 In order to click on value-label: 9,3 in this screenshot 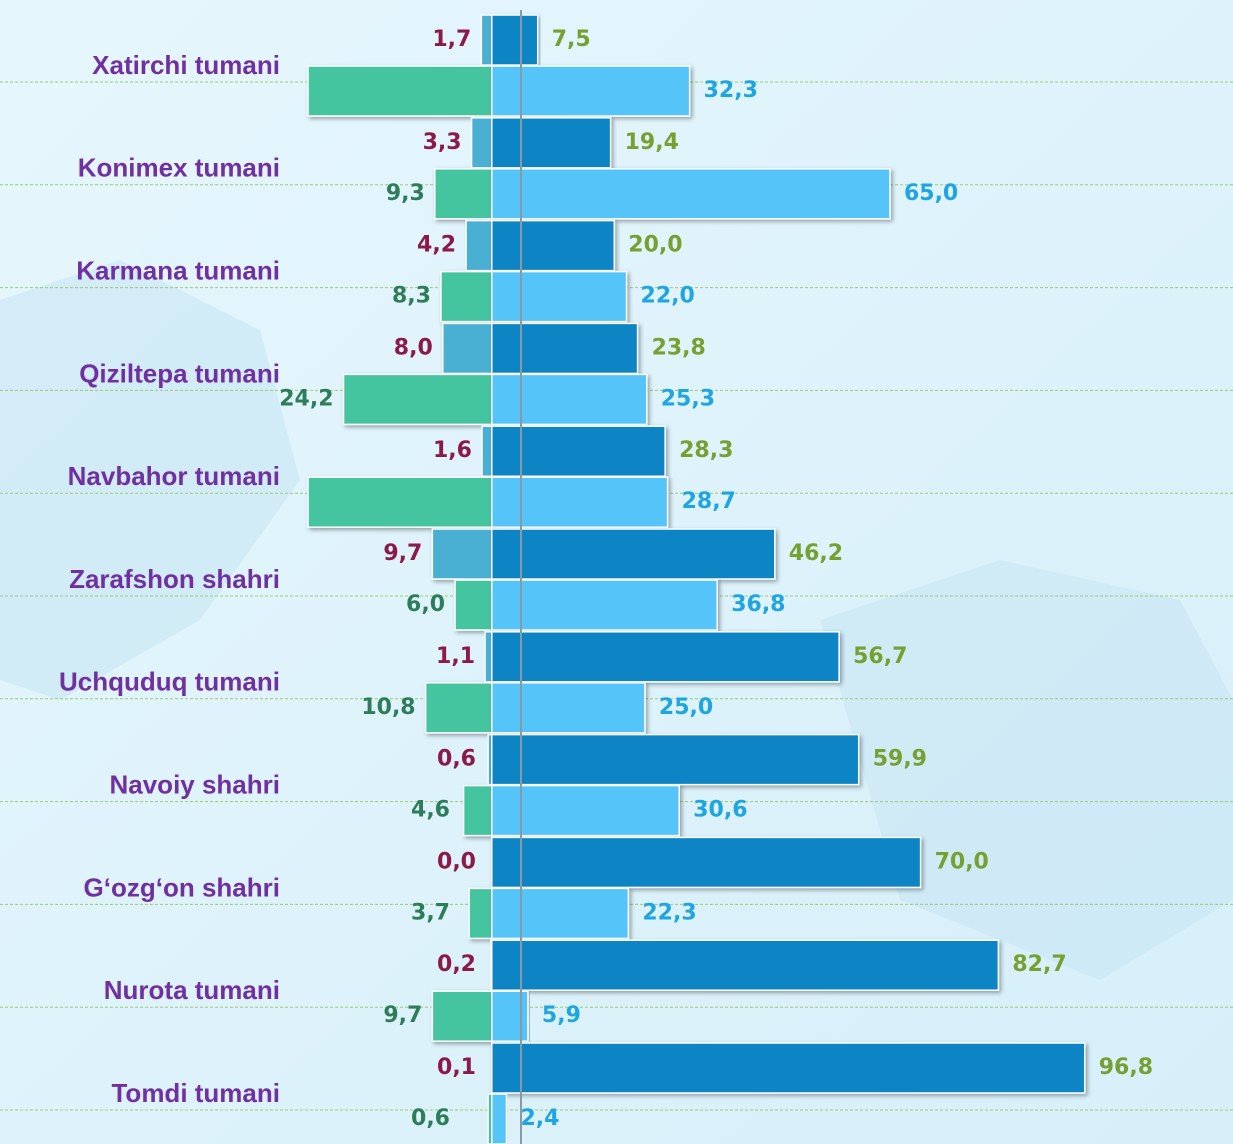, I will do `click(405, 193)`.